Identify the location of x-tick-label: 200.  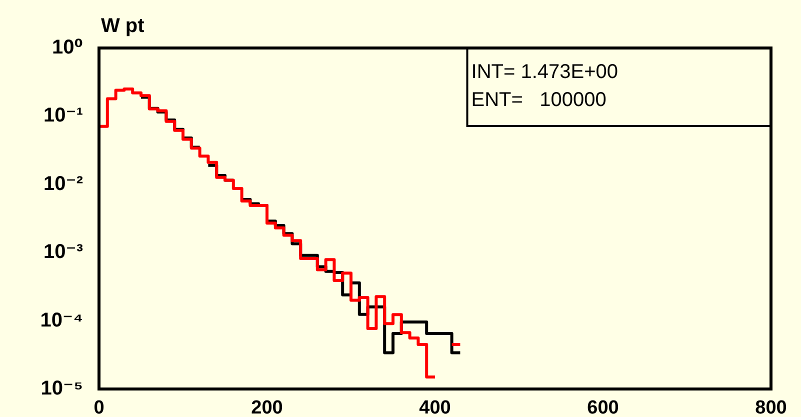
(267, 407).